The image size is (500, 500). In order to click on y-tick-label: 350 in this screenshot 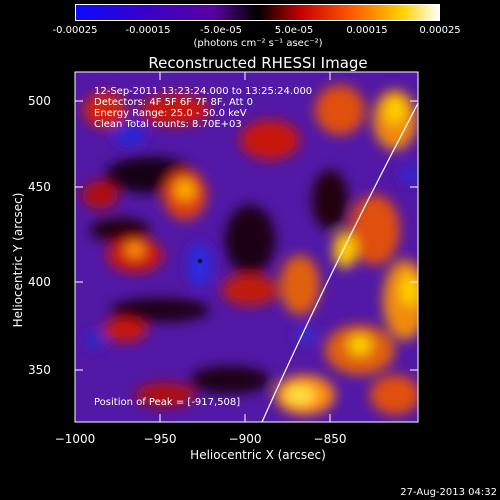, I will do `click(39, 370)`.